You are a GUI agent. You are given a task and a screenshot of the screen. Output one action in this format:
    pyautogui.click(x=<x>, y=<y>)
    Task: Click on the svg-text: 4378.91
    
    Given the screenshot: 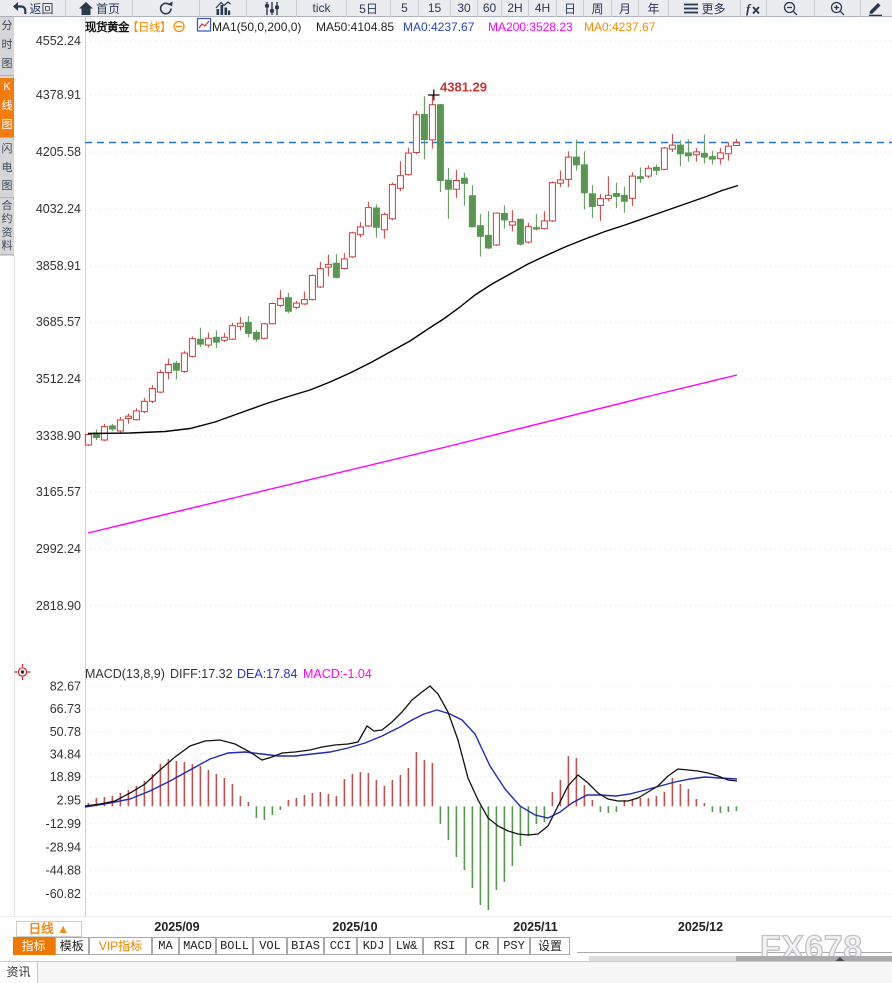 What is the action you would take?
    pyautogui.click(x=58, y=95)
    